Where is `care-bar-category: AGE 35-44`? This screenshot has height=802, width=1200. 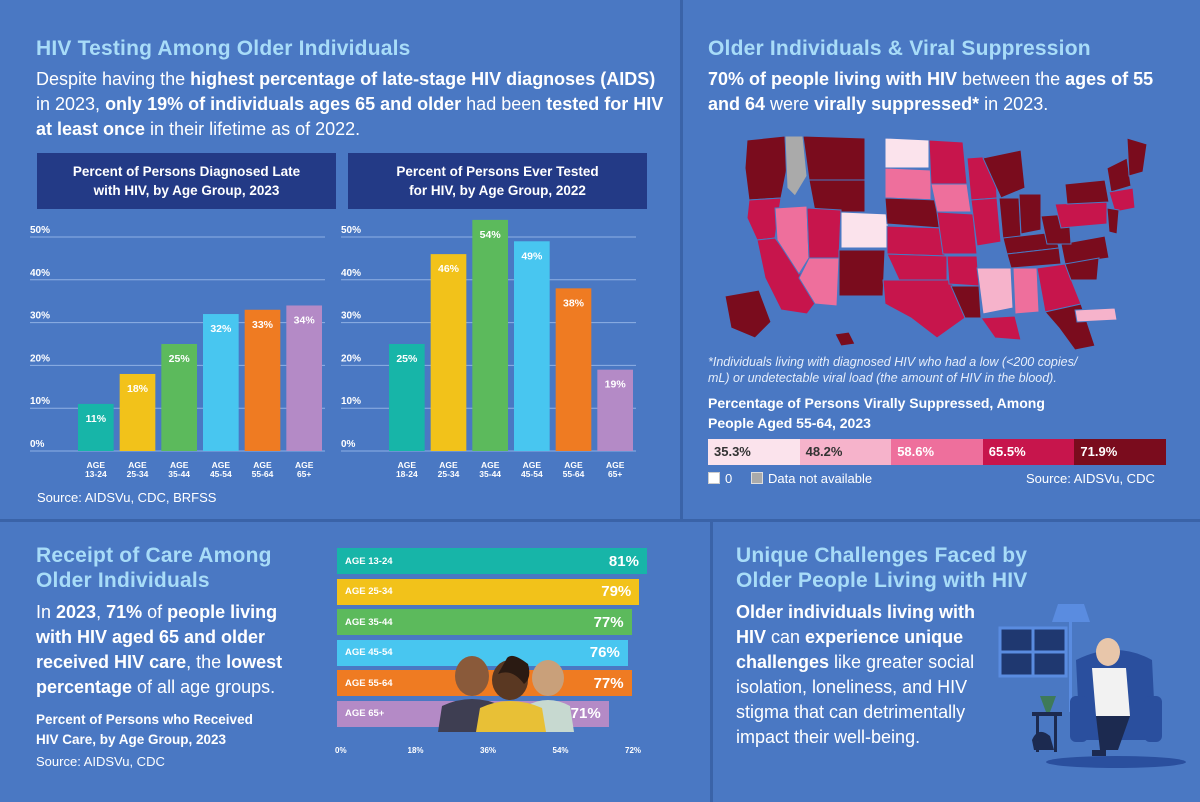
care-bar-category: AGE 35-44 is located at coordinates (369, 622).